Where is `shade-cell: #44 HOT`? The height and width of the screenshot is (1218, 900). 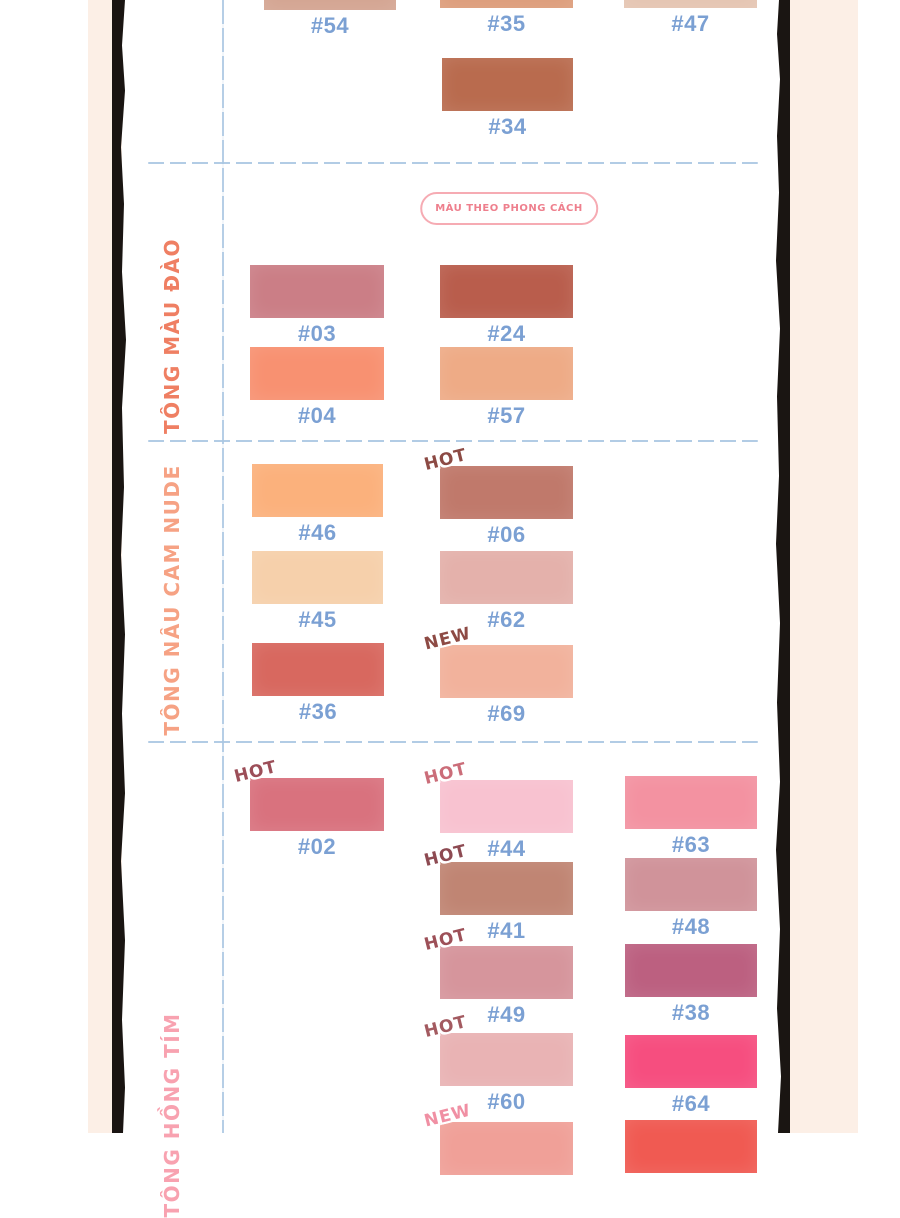 shade-cell: #44 HOT is located at coordinates (497, 810).